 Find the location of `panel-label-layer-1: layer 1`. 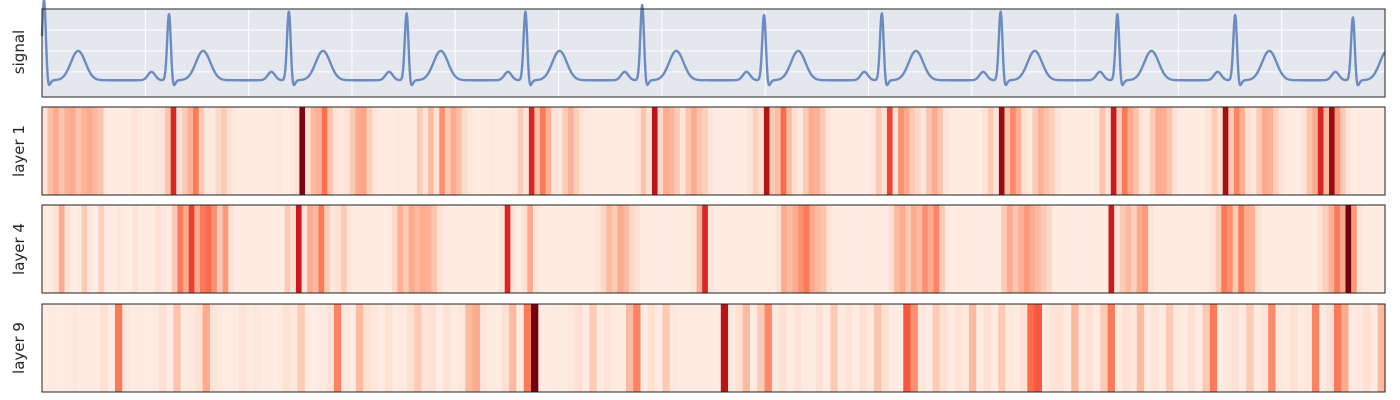

panel-label-layer-1: layer 1 is located at coordinates (19, 151).